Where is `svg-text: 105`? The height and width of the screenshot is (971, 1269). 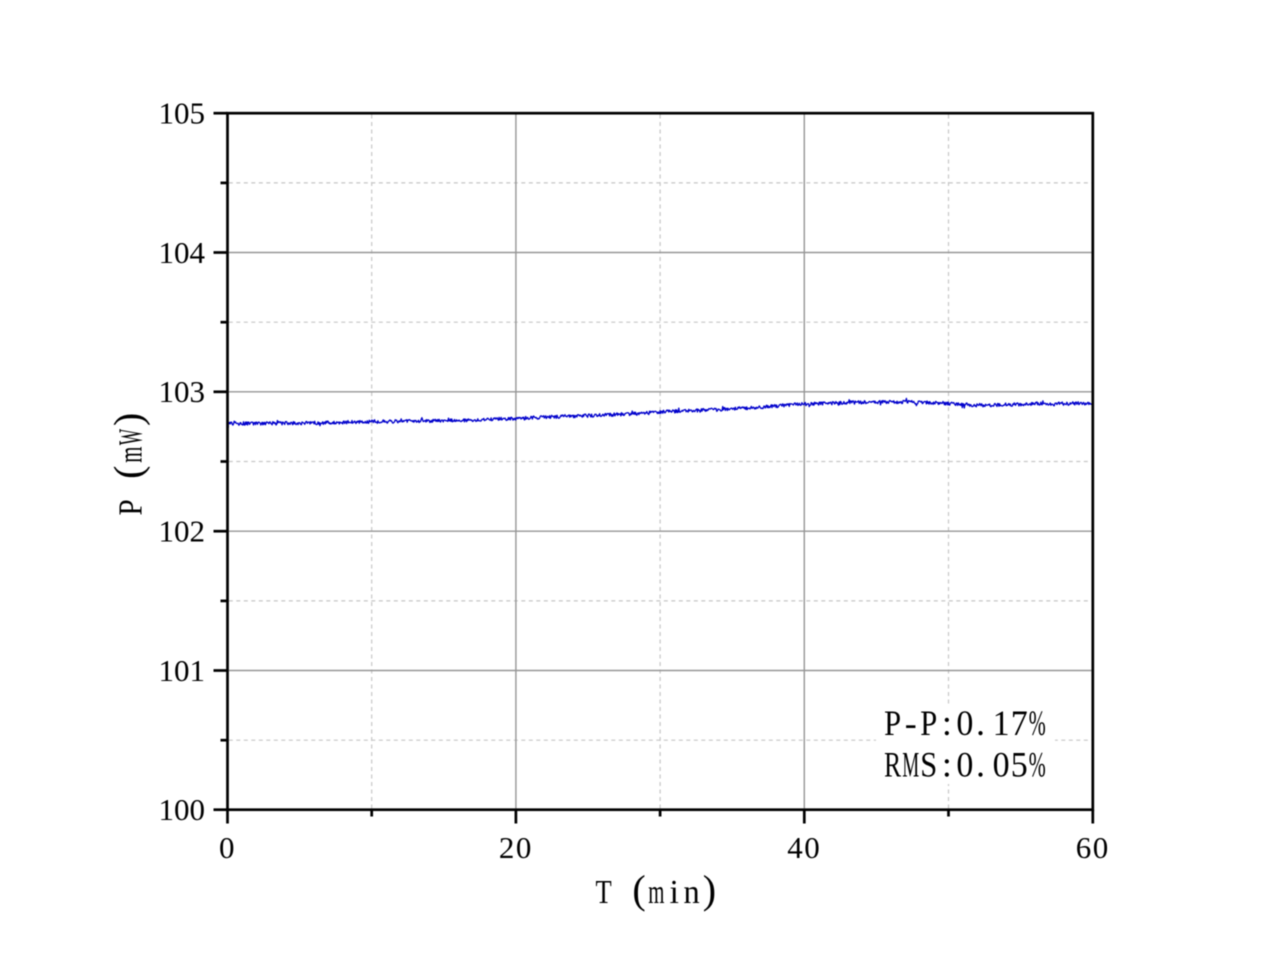
svg-text: 105 is located at coordinates (182, 113).